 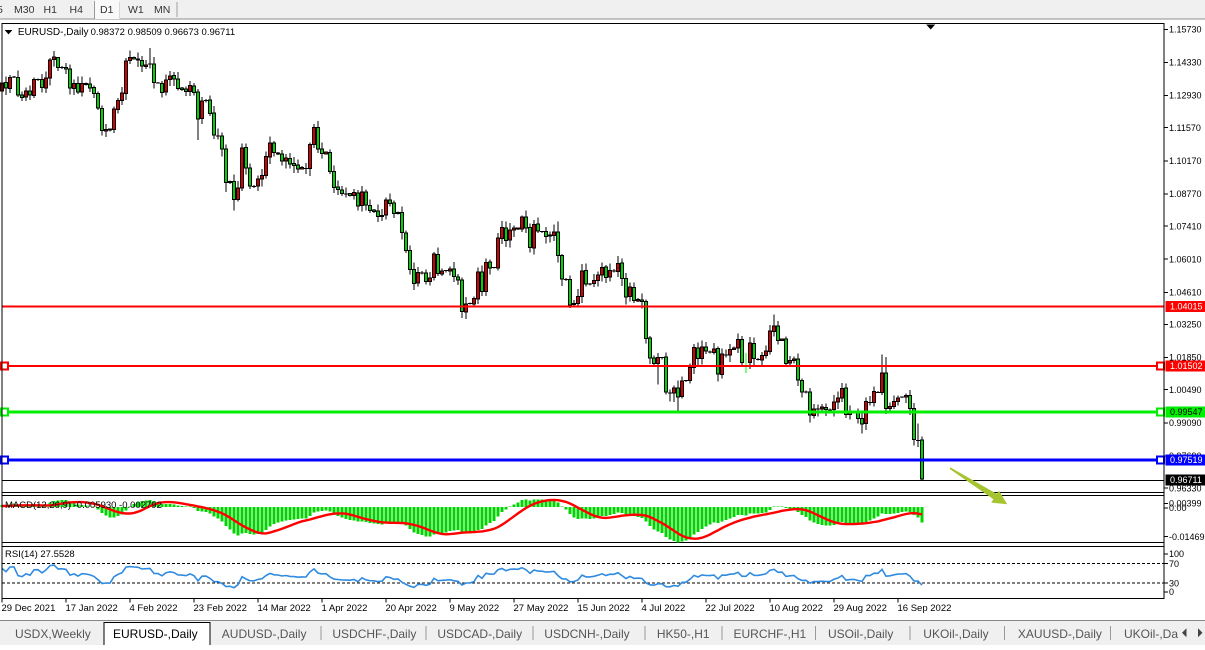 What do you see at coordinates (1185, 161) in the screenshot?
I see `svg-text: 1.10170` at bounding box center [1185, 161].